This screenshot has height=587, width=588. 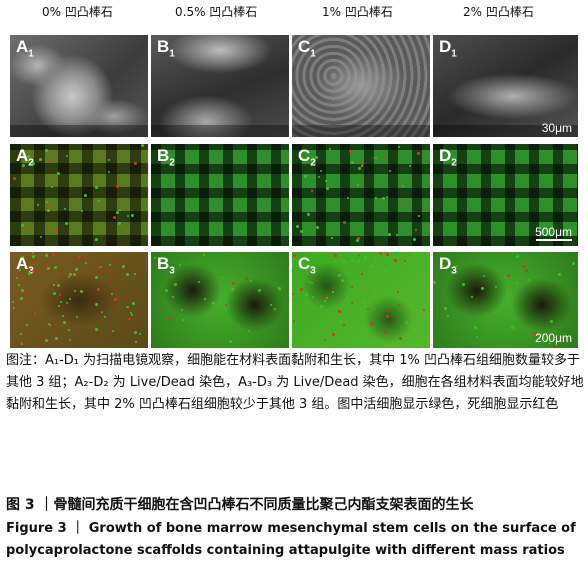 I want to click on panel-label: B3, so click(x=166, y=265).